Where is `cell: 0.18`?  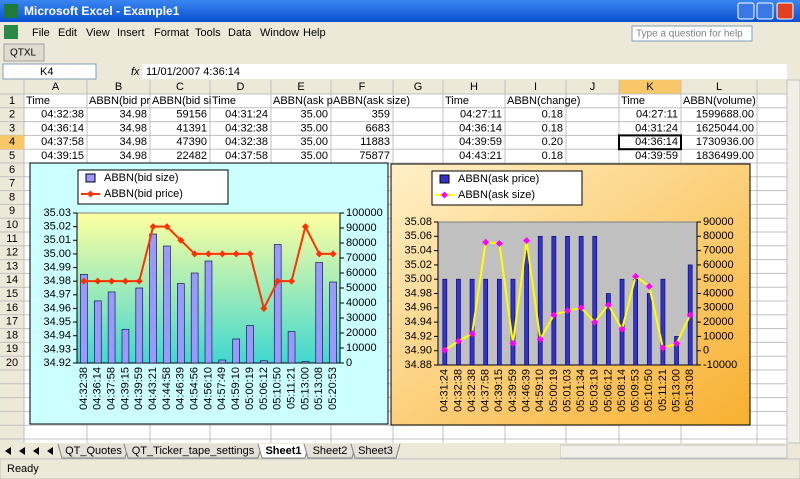 cell: 0.18 is located at coordinates (552, 156).